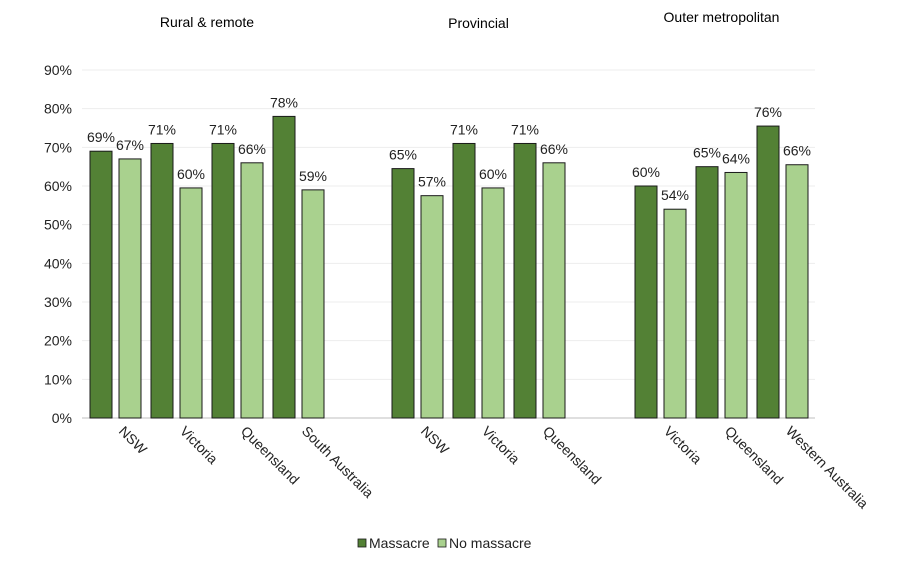 This screenshot has width=900, height=573. Describe the element at coordinates (58, 186) in the screenshot. I see `y-tick-label: 60%` at that location.